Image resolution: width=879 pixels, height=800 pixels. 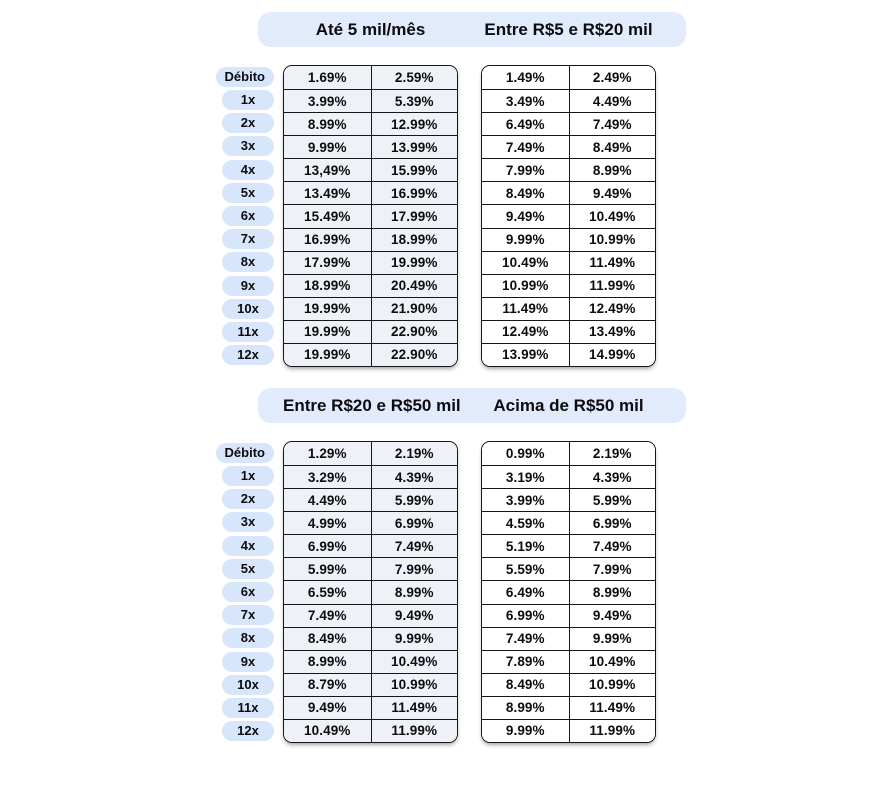 What do you see at coordinates (327, 454) in the screenshot?
I see `rate-cell: 1.29%` at bounding box center [327, 454].